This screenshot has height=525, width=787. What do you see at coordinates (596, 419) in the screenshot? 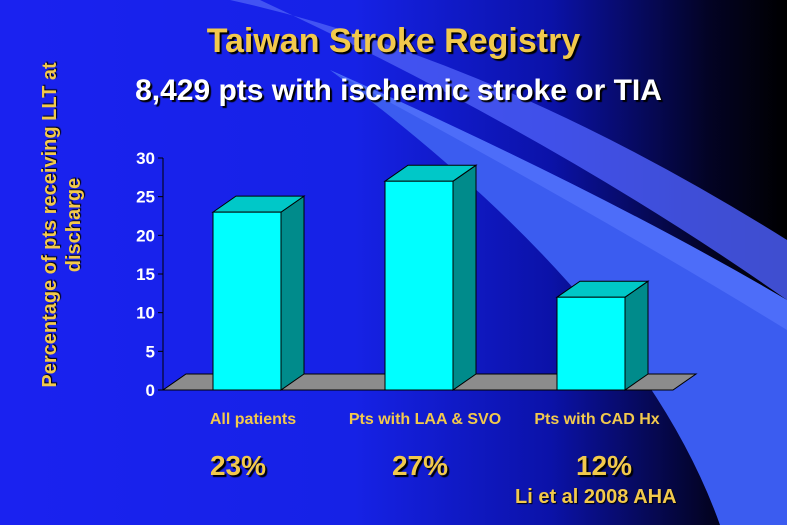
I see `category-label: Pts with CAD Hx` at bounding box center [596, 419].